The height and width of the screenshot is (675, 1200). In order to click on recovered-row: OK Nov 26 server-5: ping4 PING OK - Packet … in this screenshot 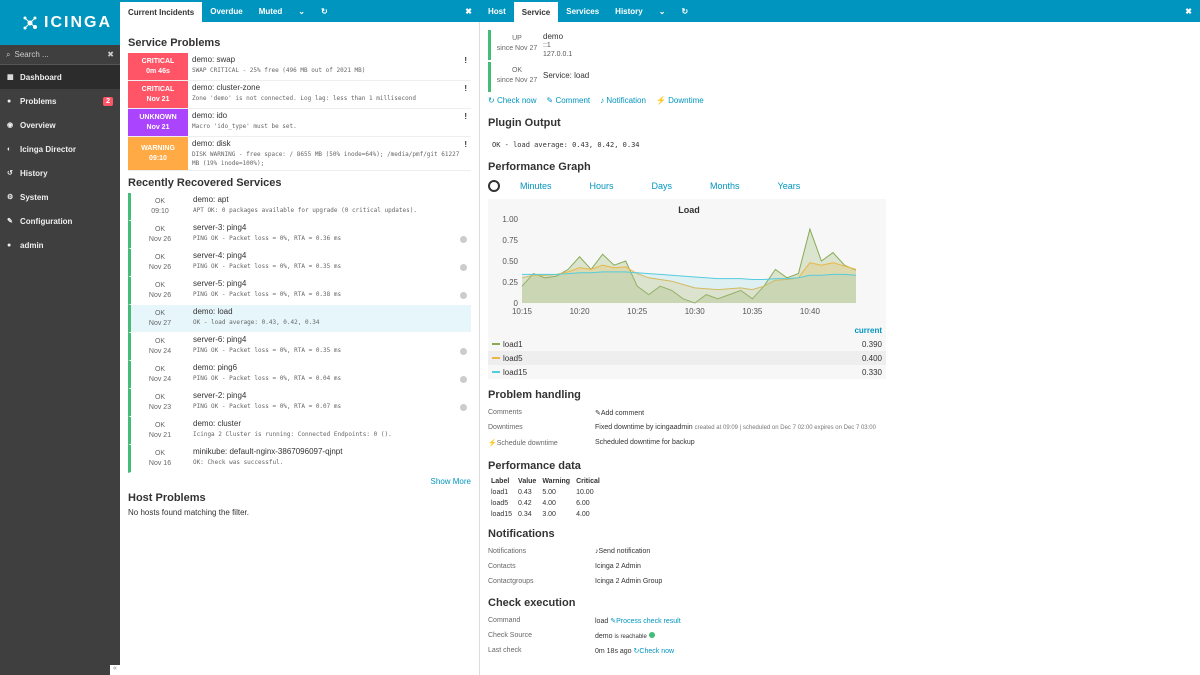, I will do `click(299, 291)`.